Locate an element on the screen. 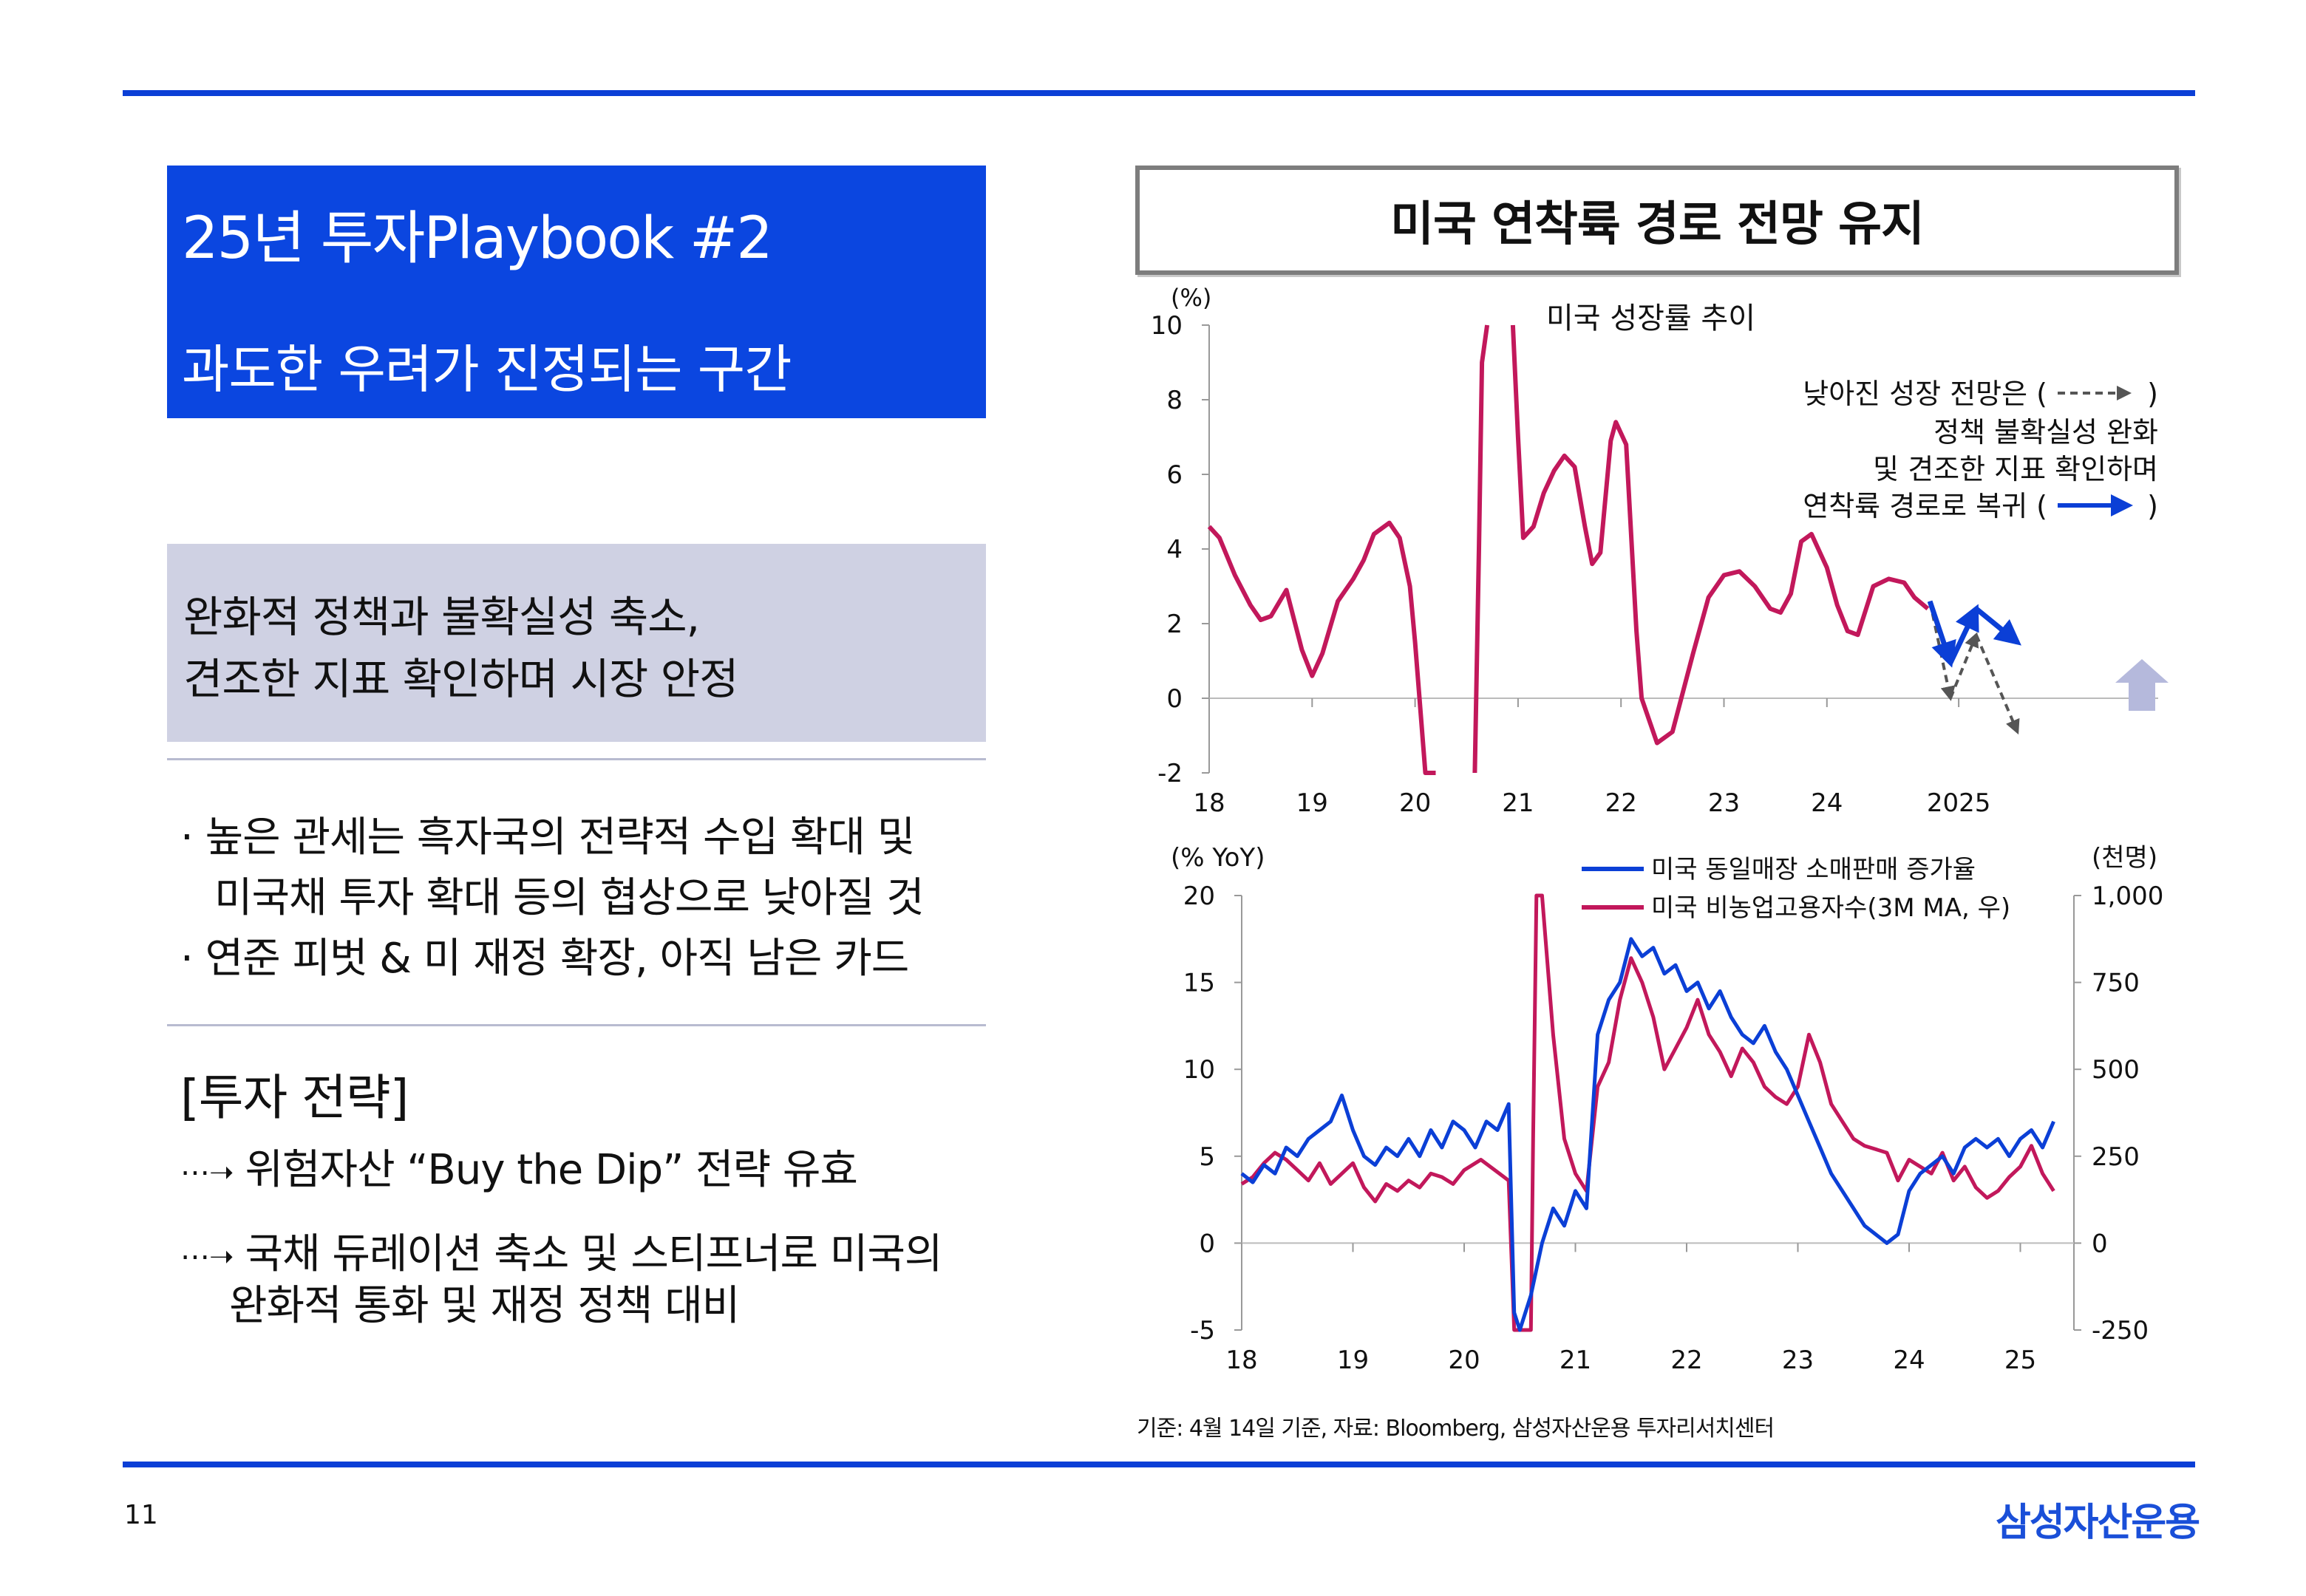 This screenshot has width=2306, height=1596. strategy-item: ⋯➝ 국채 듀레이션 축소 및 스티프너로 미국의 is located at coordinates (561, 1254).